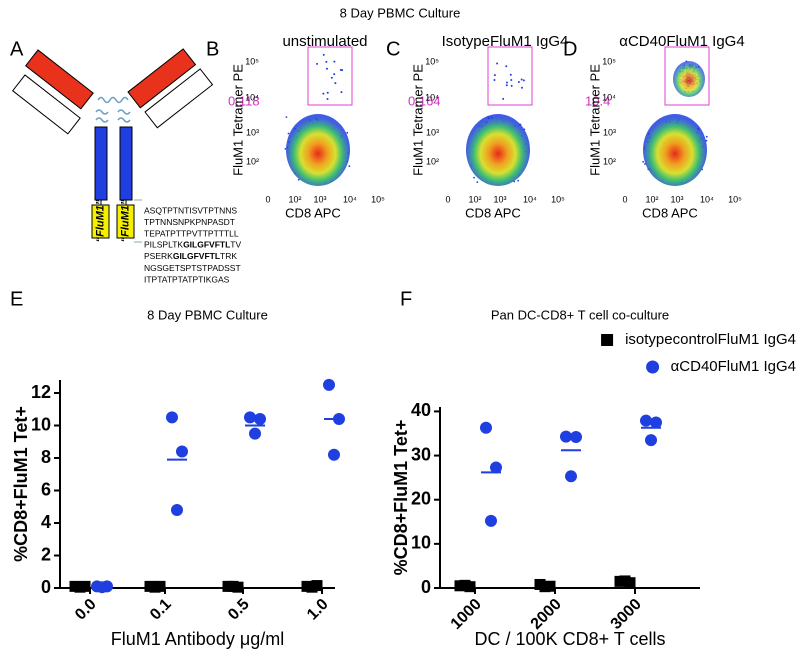 The width and height of the screenshot is (800, 666). What do you see at coordinates (324, 41) in the screenshot?
I see `flow-title: unstimulated` at bounding box center [324, 41].